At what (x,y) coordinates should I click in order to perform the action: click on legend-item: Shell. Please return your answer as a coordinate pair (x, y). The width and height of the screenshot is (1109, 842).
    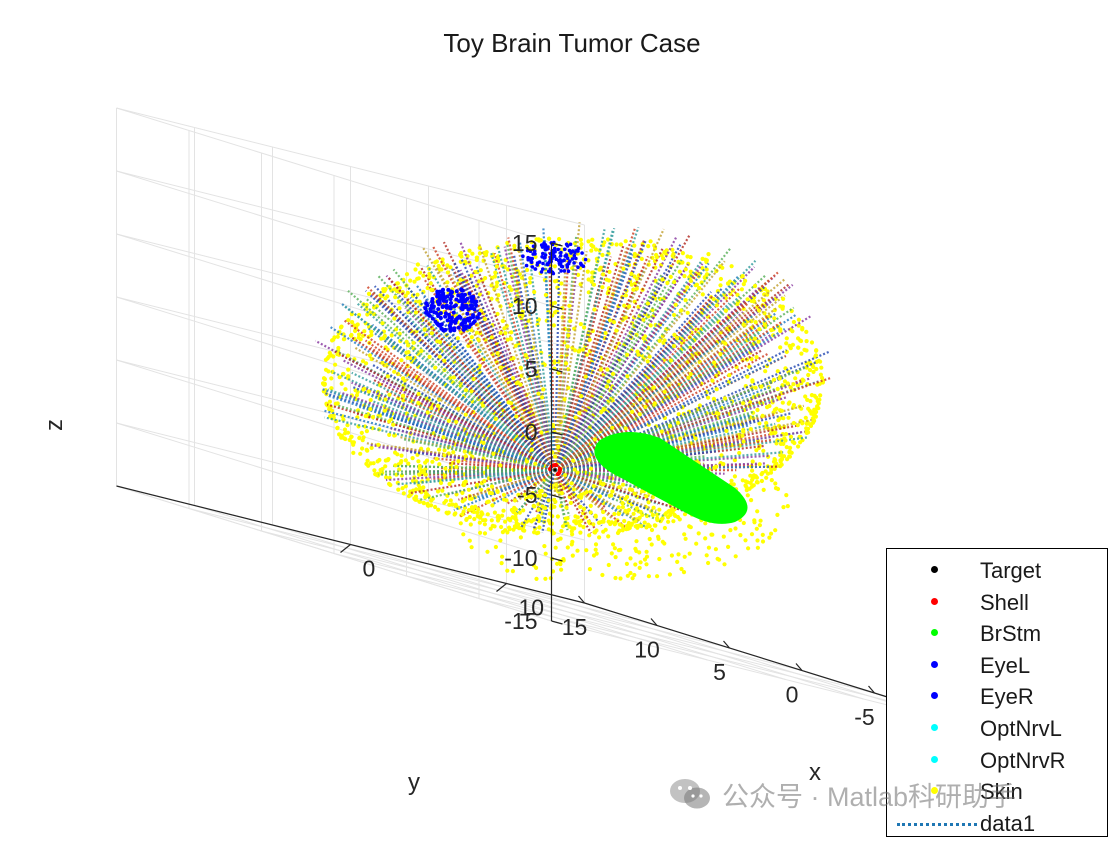
    Looking at the image, I should click on (997, 603).